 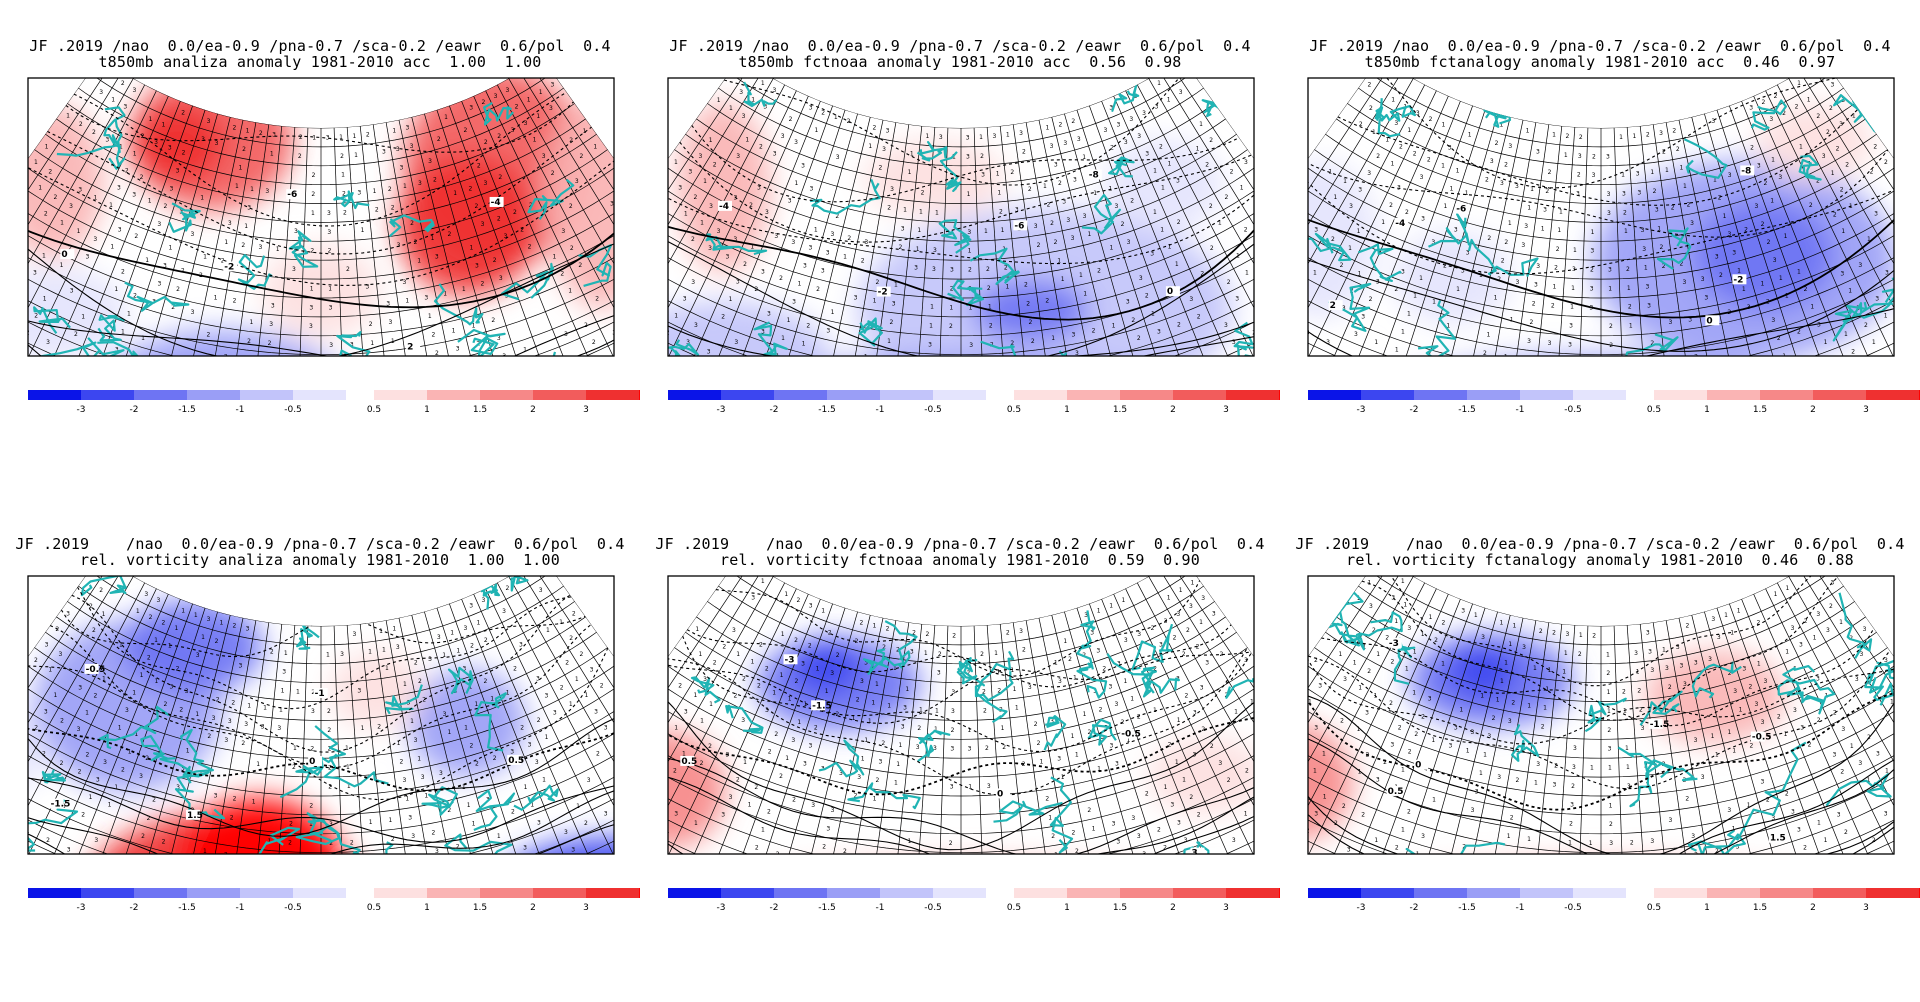 I want to click on colorbar-label: 1.5, so click(x=480, y=410).